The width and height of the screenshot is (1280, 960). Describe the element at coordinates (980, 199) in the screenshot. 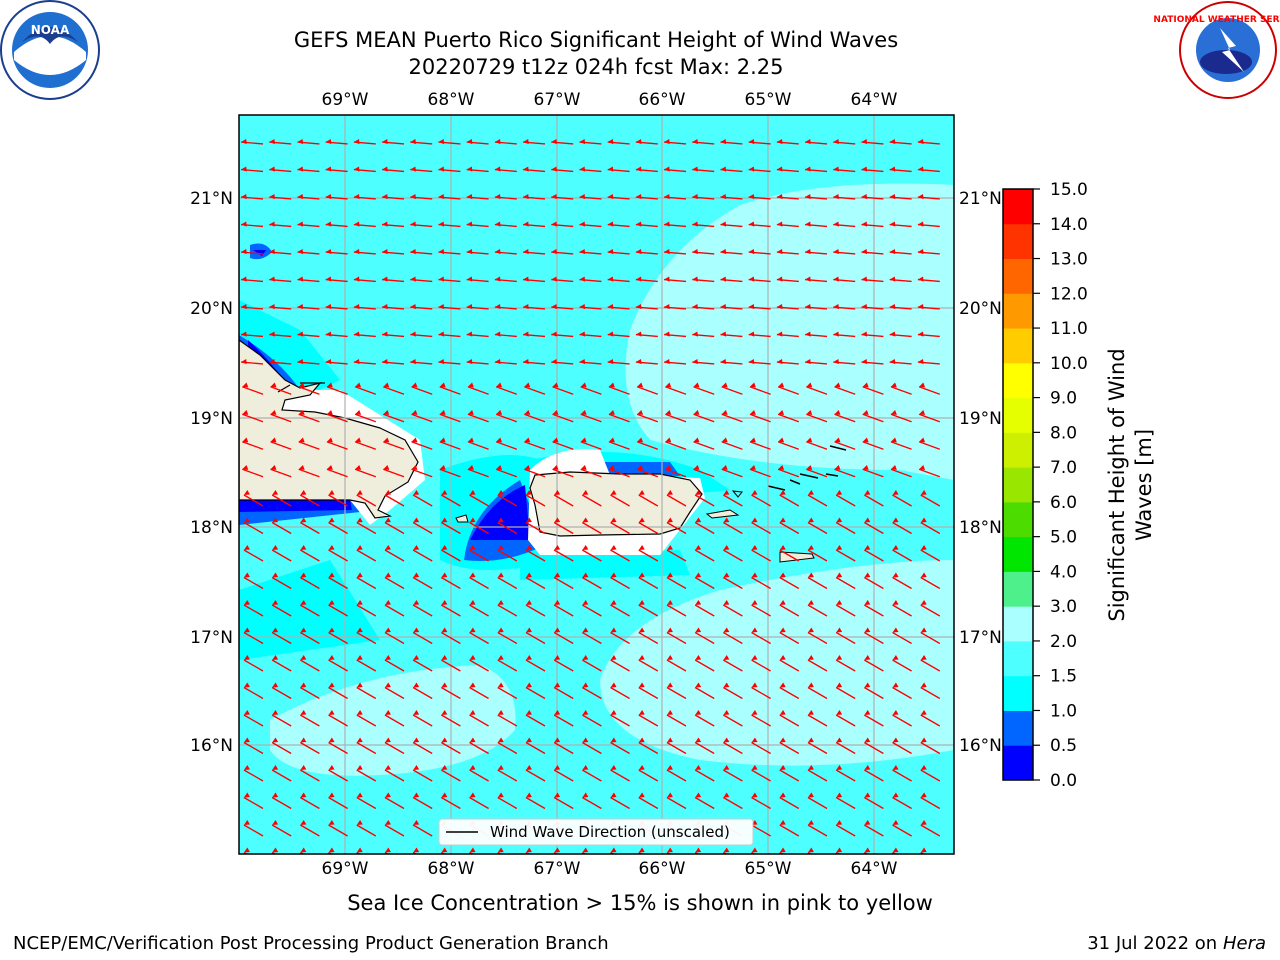

I see `lat-label-right: 21°N` at that location.